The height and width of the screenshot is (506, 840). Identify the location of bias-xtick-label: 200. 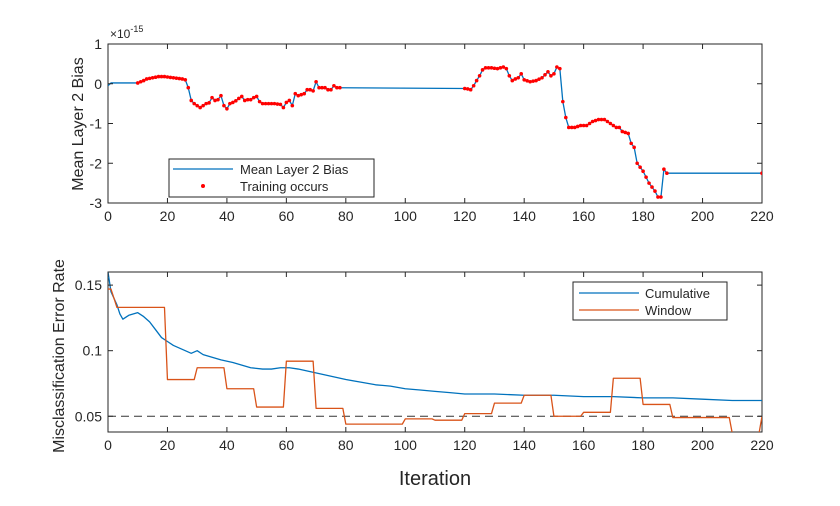
(703, 216).